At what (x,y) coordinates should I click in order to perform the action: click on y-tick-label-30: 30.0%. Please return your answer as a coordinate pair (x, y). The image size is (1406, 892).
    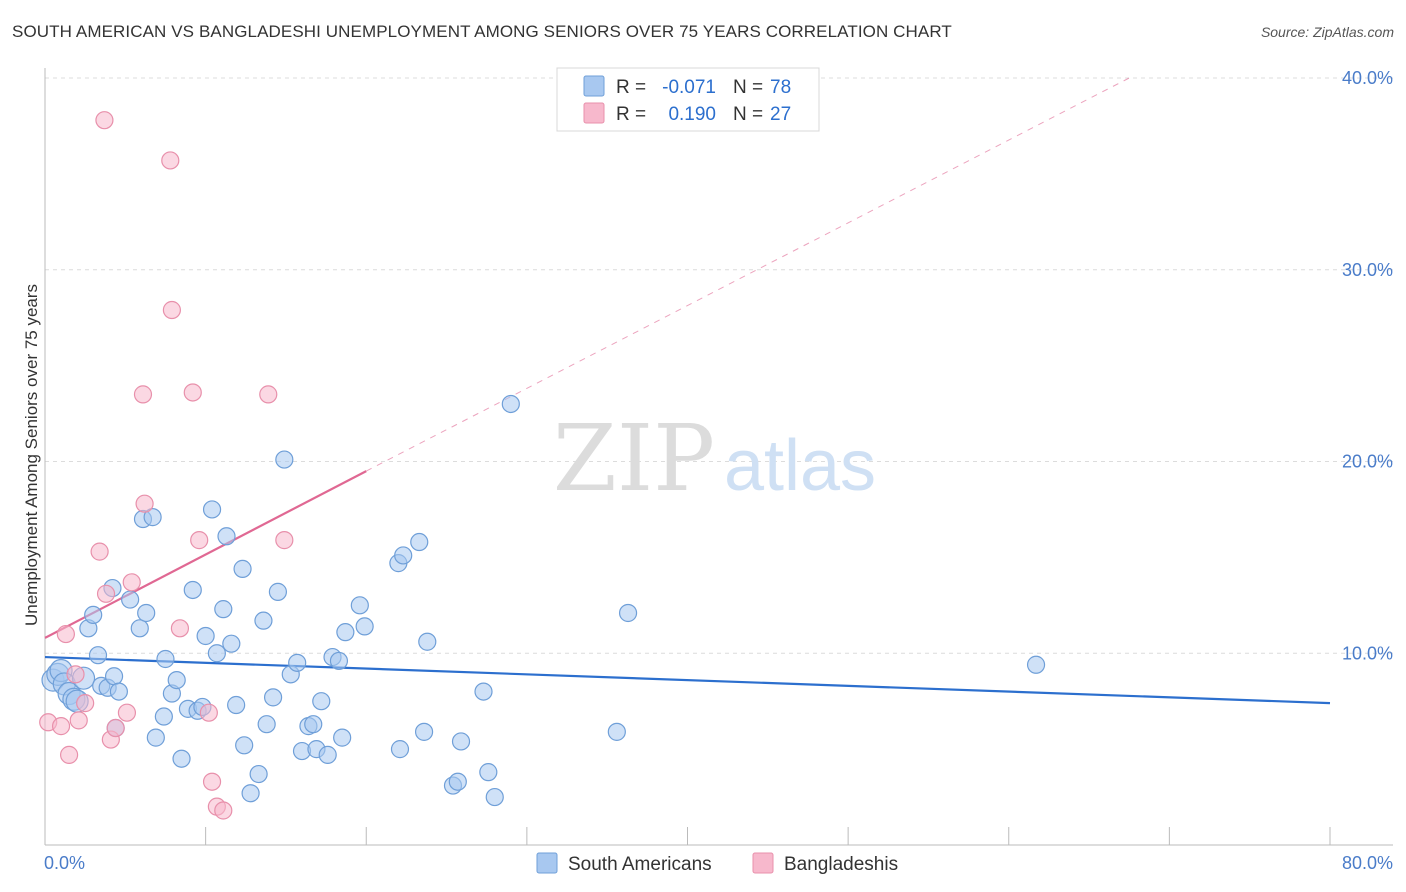
    Looking at the image, I should click on (1367, 270).